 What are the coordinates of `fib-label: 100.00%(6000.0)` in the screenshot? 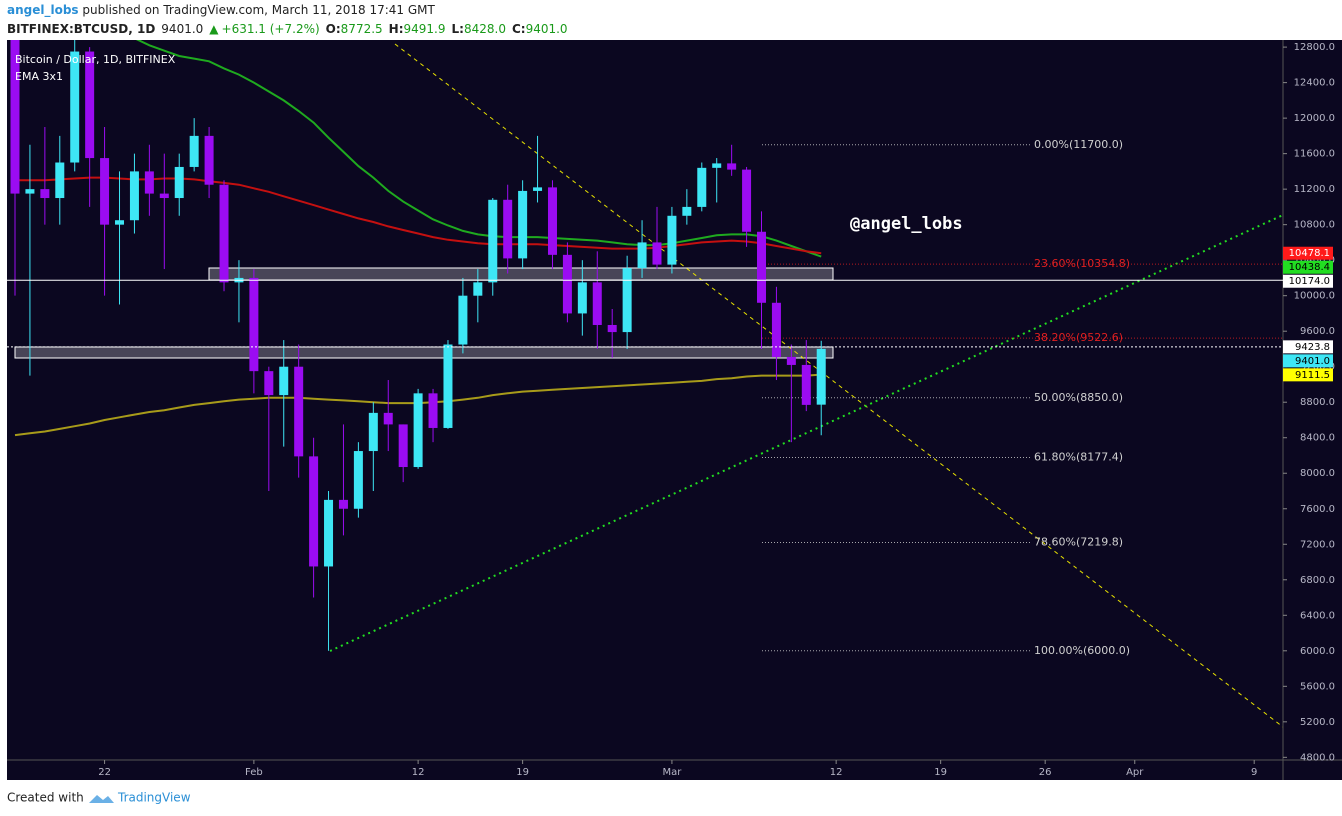 It's located at (1082, 650).